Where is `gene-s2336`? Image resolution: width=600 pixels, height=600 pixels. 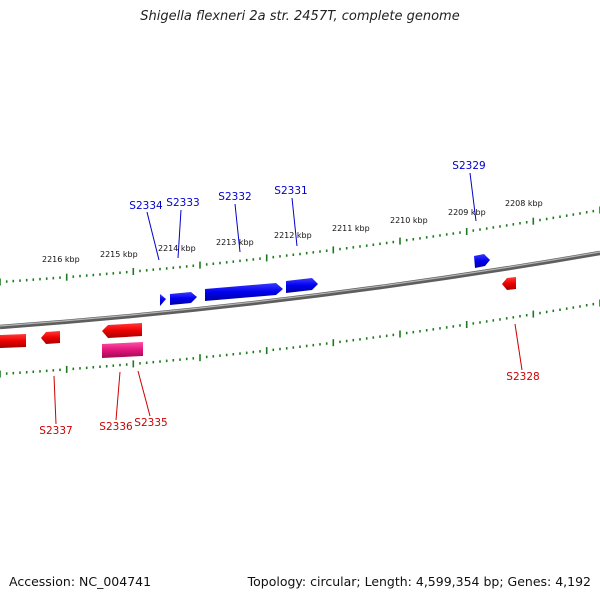
gene-s2336 is located at coordinates (122, 330).